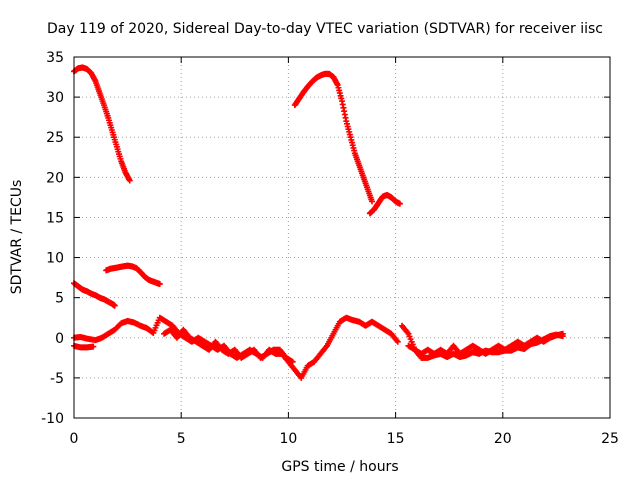  Describe the element at coordinates (55, 138) in the screenshot. I see `y-tick-label: 25` at that location.